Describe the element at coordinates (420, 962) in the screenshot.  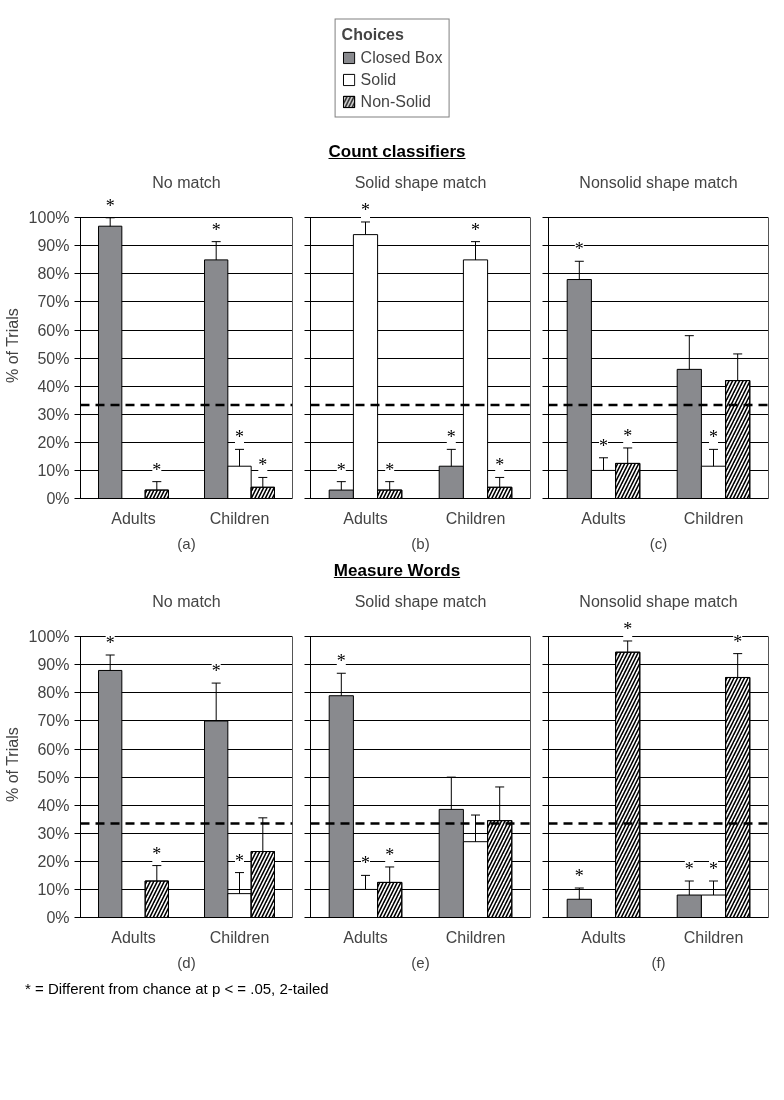
I see `x-axis-title: (e)` at that location.